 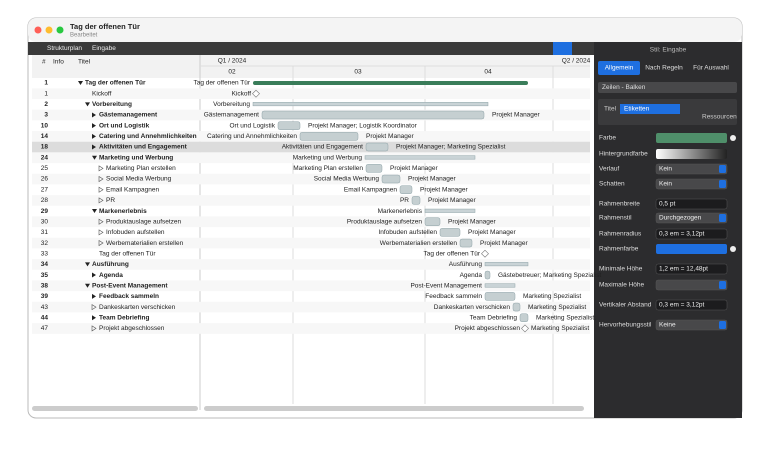 What do you see at coordinates (45, 317) in the screenshot?
I see `row-number: 44` at bounding box center [45, 317].